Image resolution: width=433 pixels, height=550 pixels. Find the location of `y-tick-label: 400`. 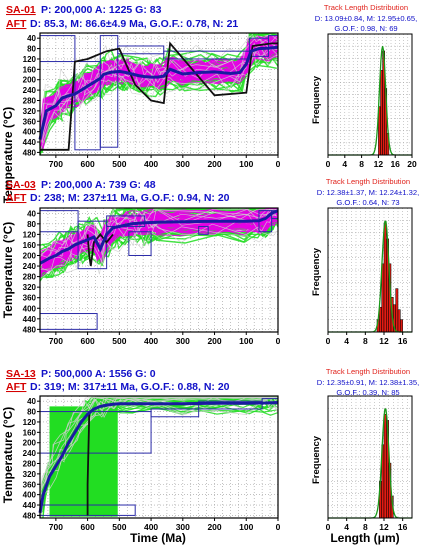

y-tick-label: 400 is located at coordinates (30, 308).